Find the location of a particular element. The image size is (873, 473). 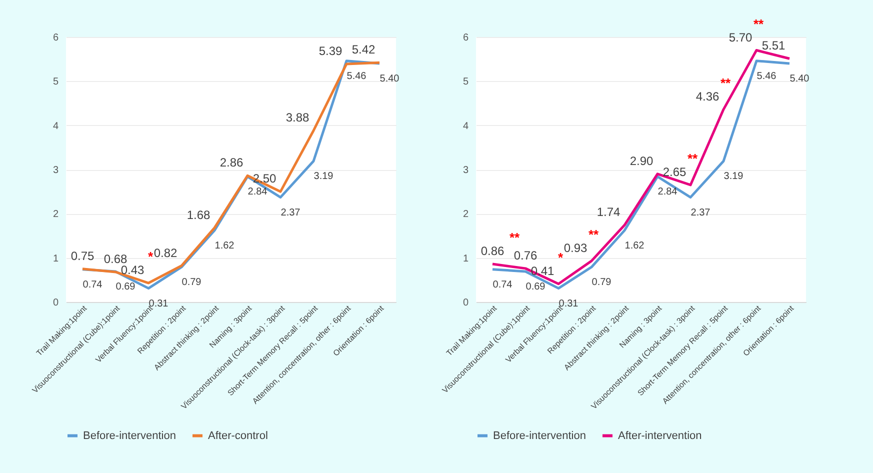

data-label: 0.82 is located at coordinates (166, 253).